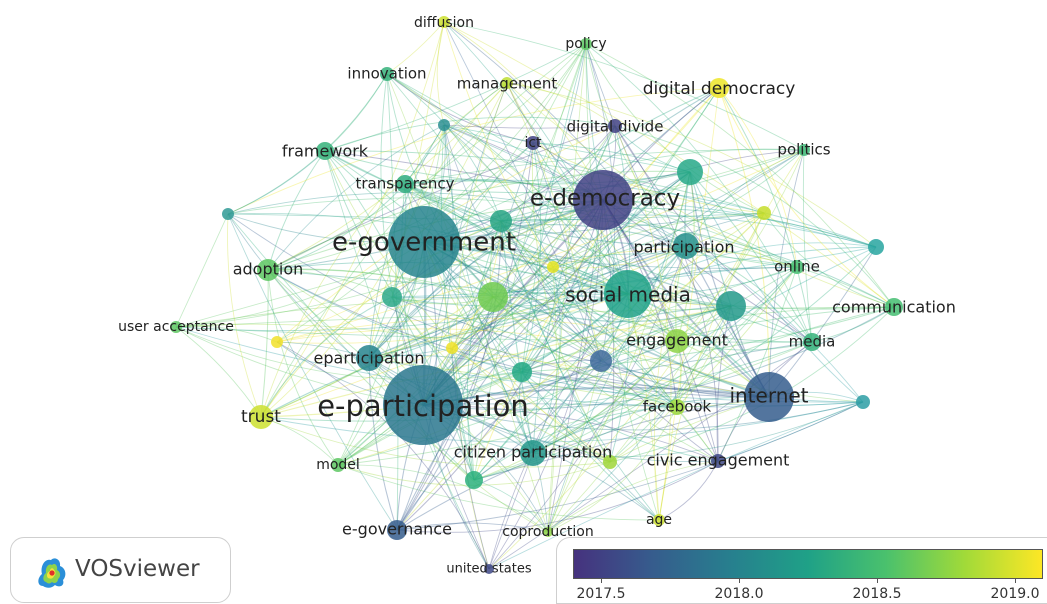 This screenshot has width=1047, height=604. I want to click on keyword-node-management, so click(507, 83).